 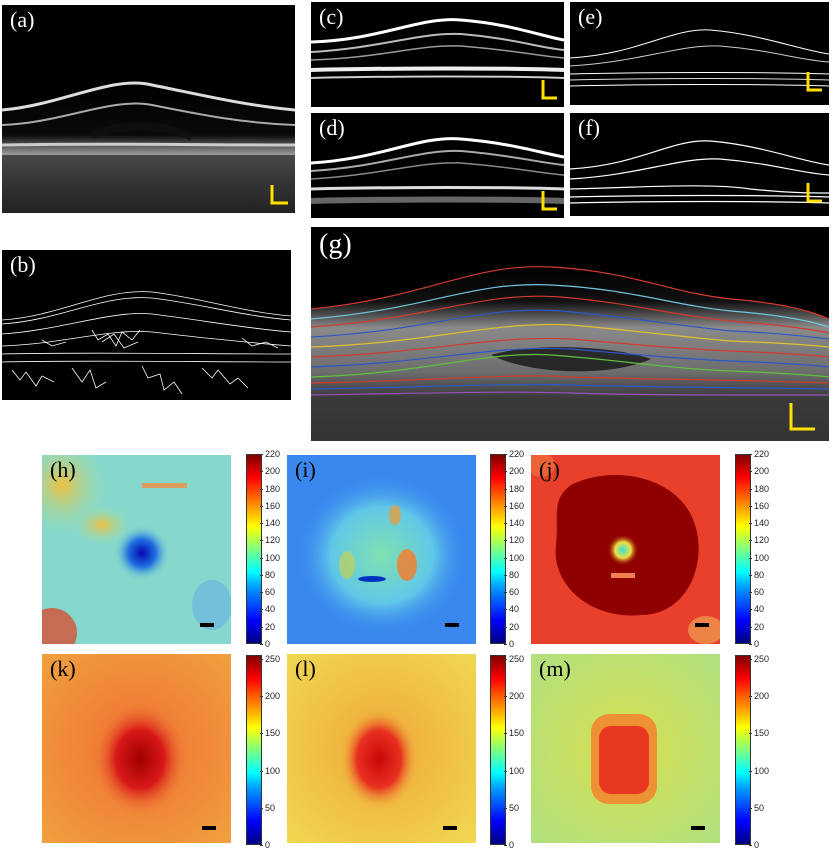 I want to click on oct-image-e, so click(x=699, y=60).